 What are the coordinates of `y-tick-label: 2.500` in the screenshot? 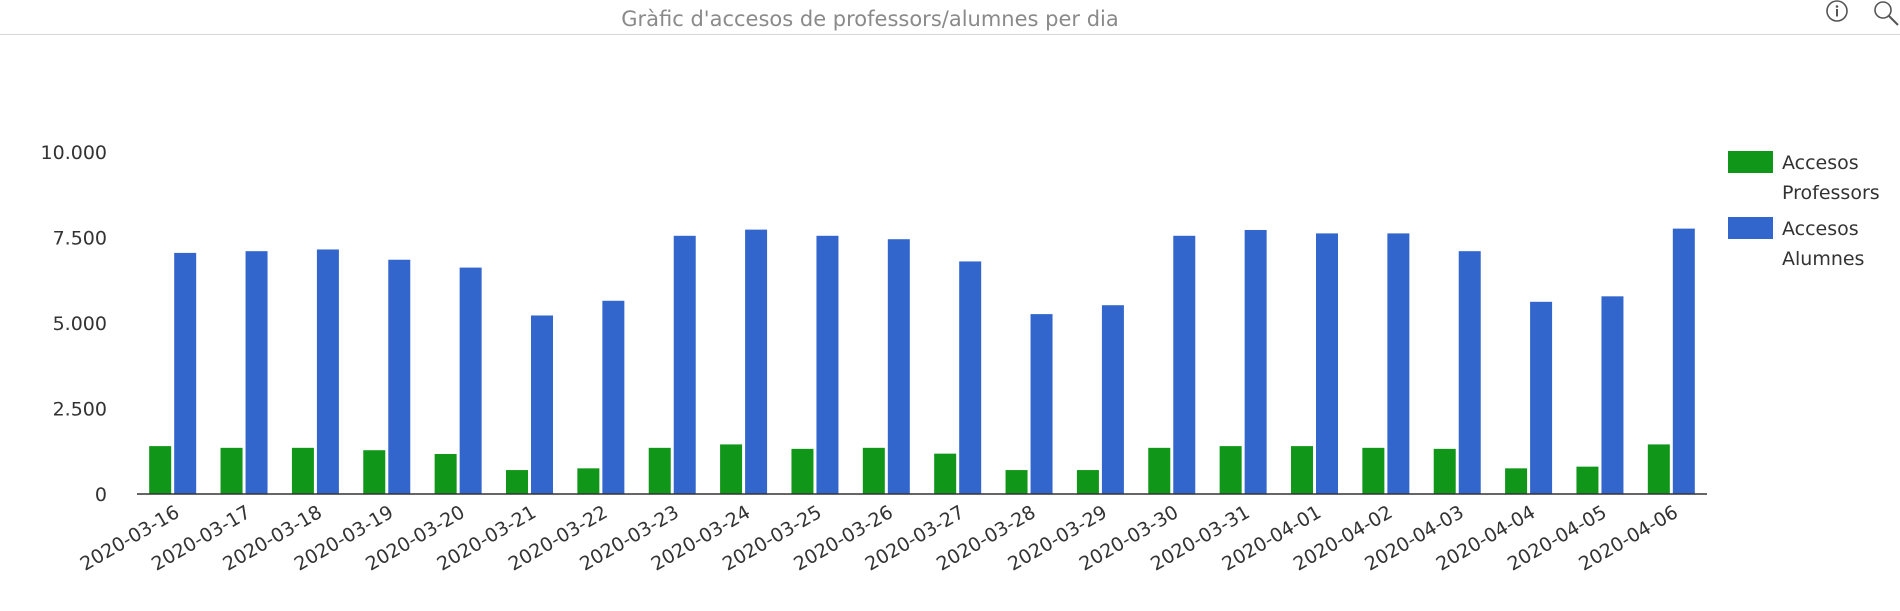 It's located at (80, 410).